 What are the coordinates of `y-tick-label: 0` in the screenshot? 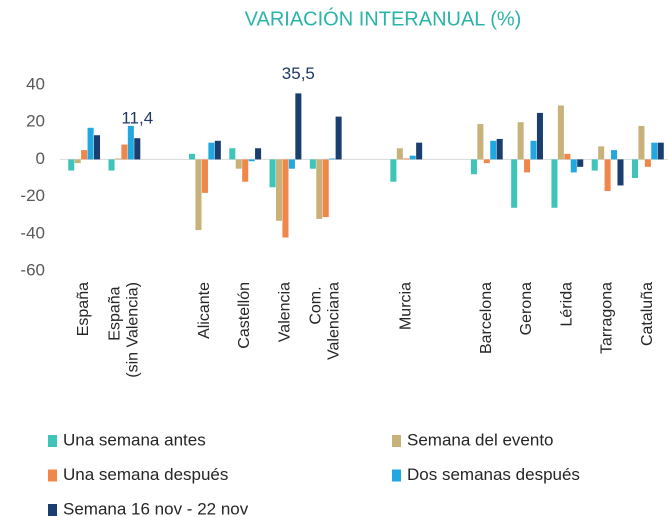 It's located at (40, 158).